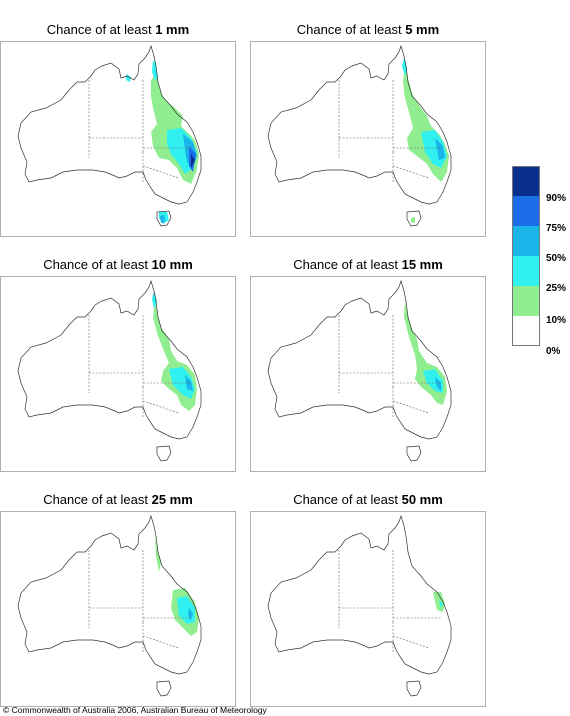 The height and width of the screenshot is (716, 570). I want to click on threshold-label: 15 mm, so click(422, 264).